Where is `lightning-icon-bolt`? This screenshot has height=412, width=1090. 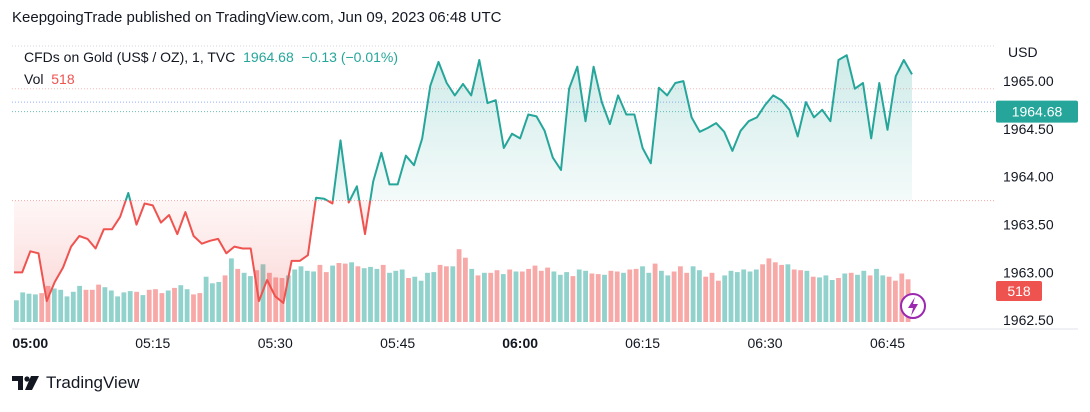 lightning-icon-bolt is located at coordinates (913, 306).